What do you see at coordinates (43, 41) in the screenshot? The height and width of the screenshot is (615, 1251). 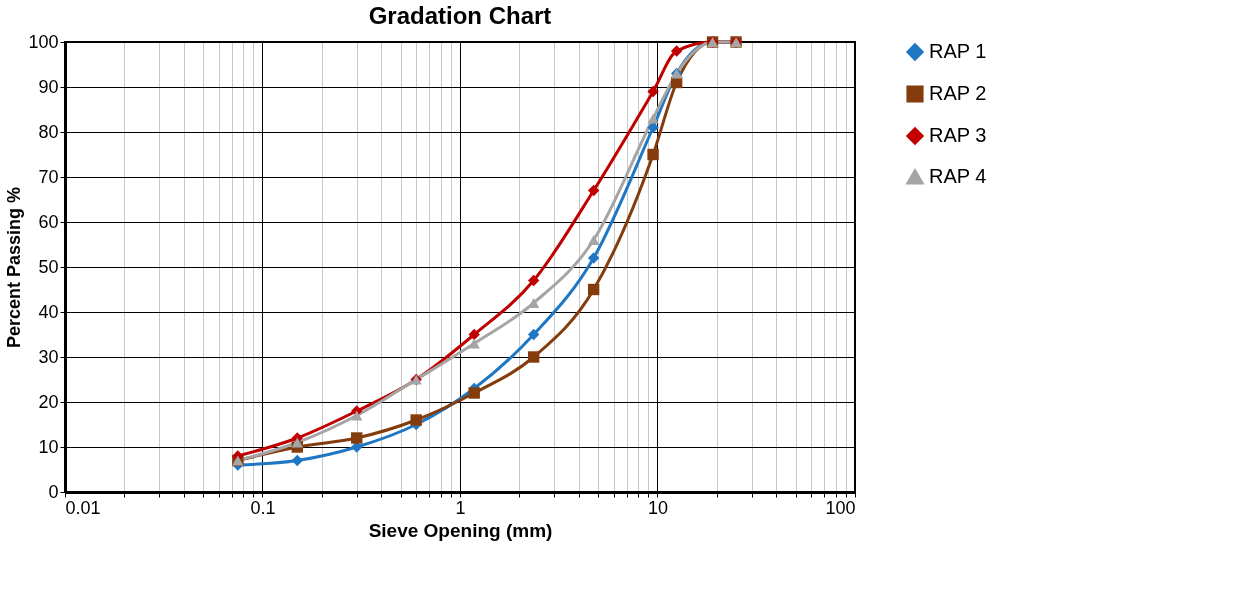 I see `y-tick-label: 100` at bounding box center [43, 41].